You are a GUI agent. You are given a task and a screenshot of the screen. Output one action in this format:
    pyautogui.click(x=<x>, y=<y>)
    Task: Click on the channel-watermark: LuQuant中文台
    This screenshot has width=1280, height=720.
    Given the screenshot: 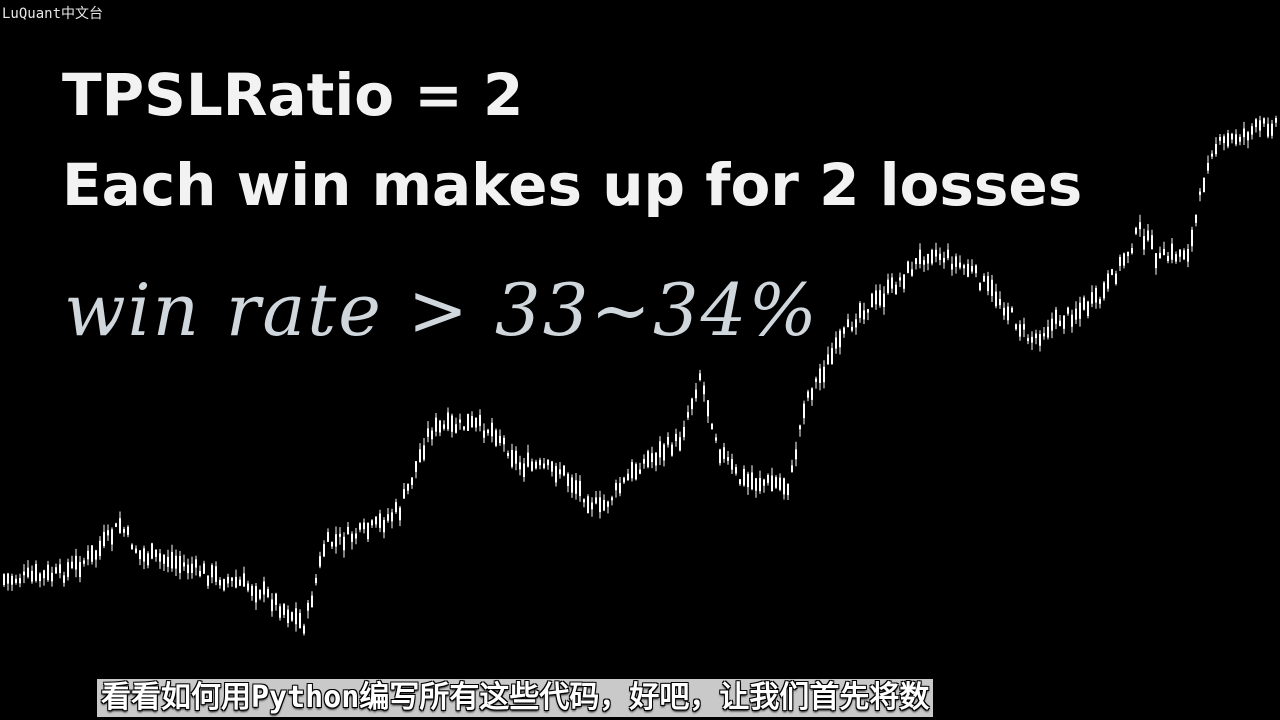 What is the action you would take?
    pyautogui.click(x=53, y=14)
    